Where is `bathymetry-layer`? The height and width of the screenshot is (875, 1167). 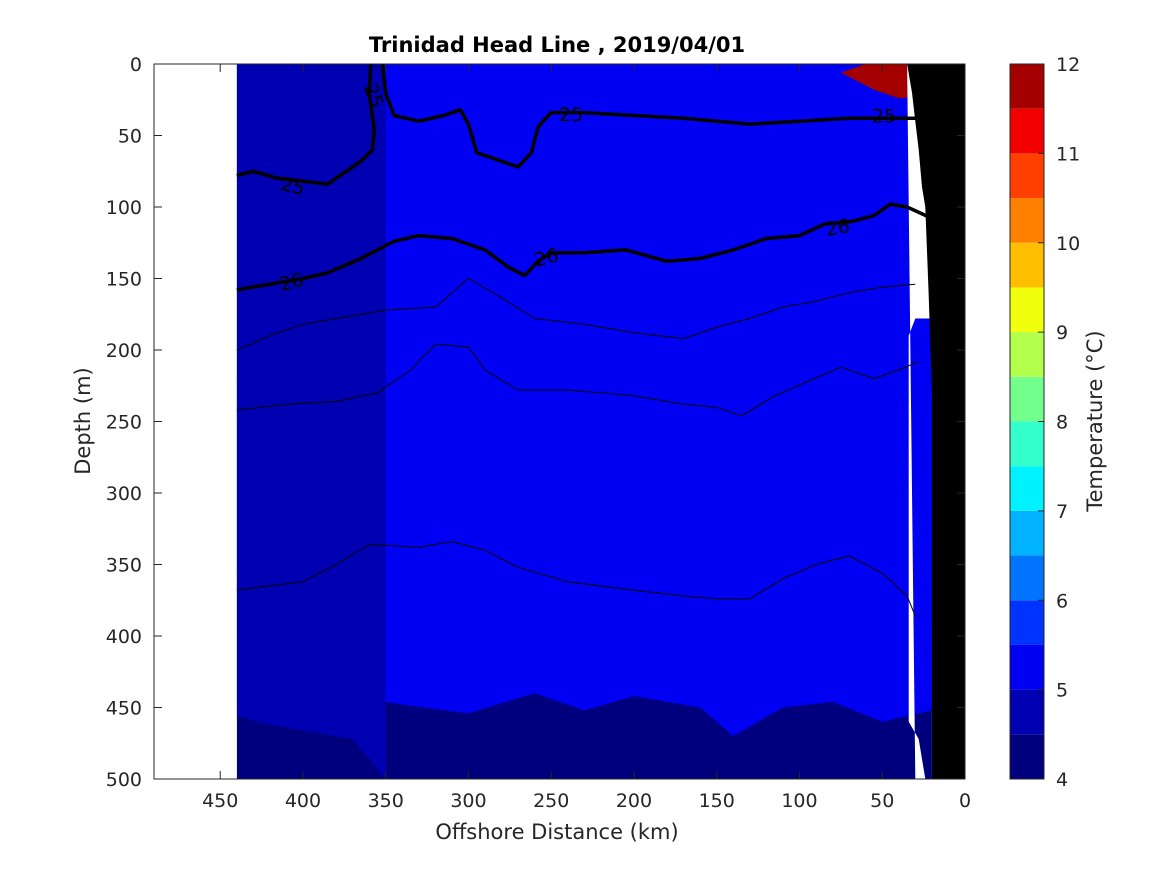 bathymetry-layer is located at coordinates (936, 421).